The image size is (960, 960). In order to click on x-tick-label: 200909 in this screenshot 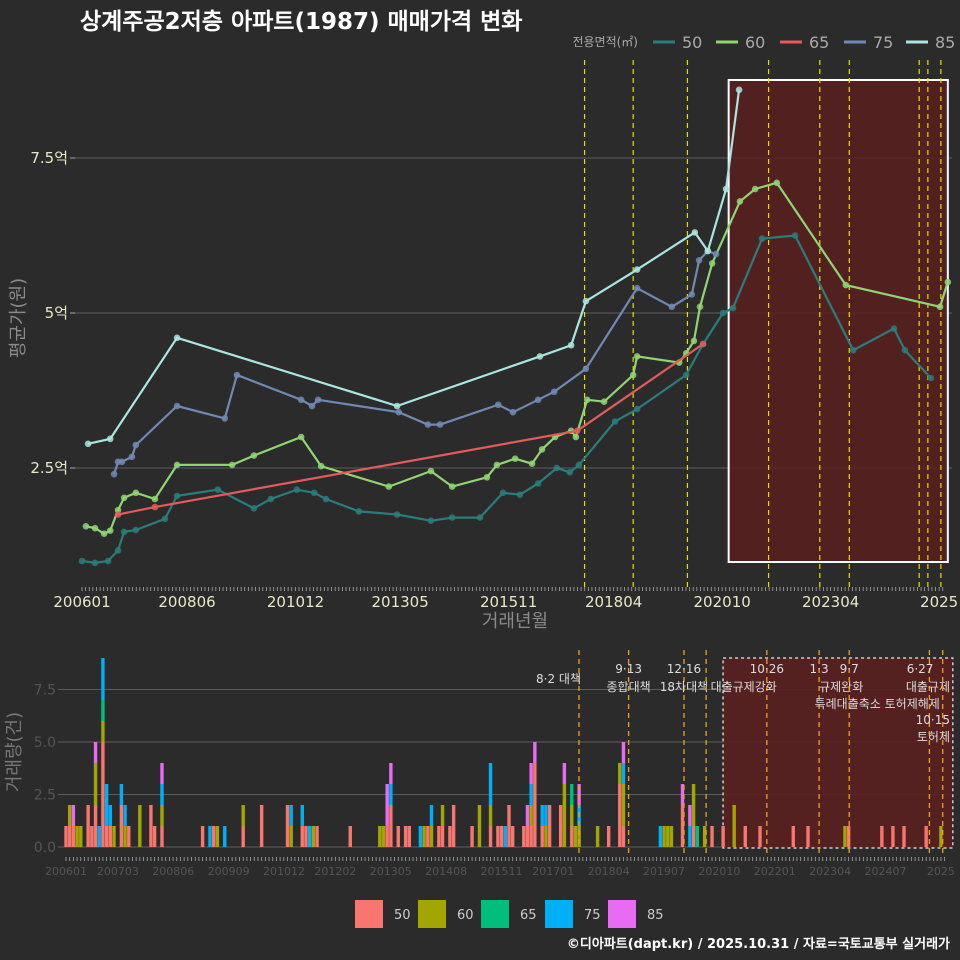, I will do `click(229, 871)`.